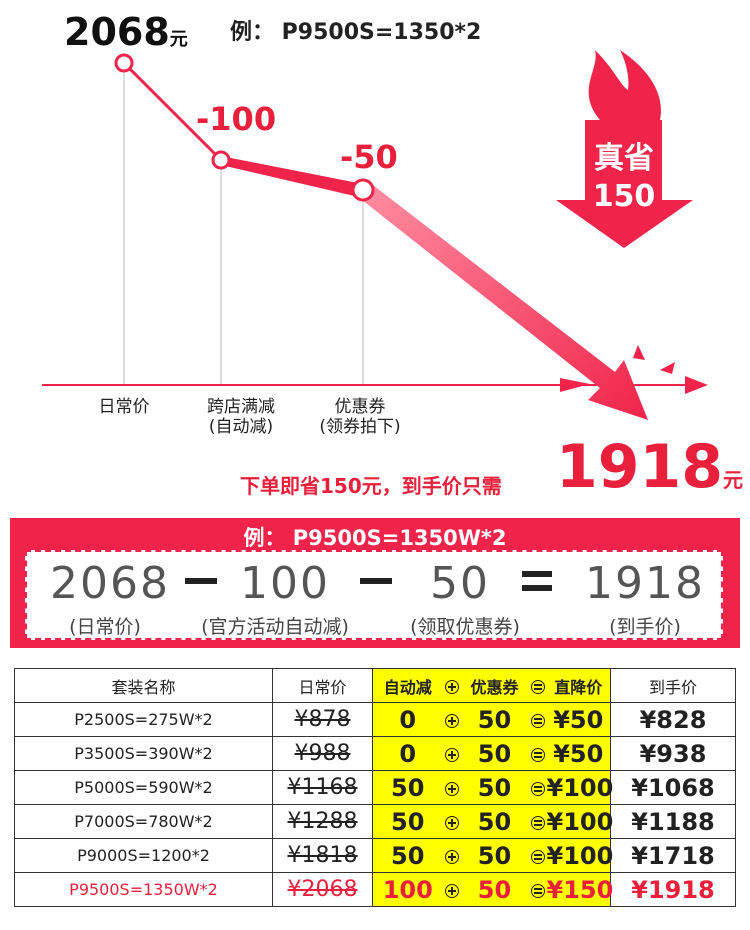  I want to click on regular-price-cell: ¥1168, so click(322, 787).